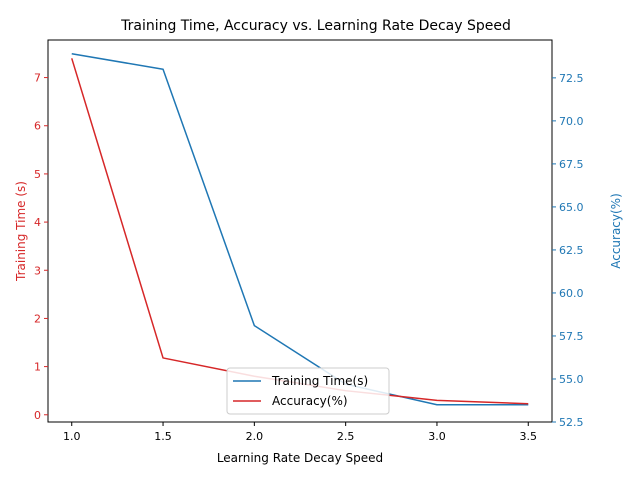 The image size is (640, 480). What do you see at coordinates (300, 458) in the screenshot?
I see `x-axis-label: Learning Rate Decay Speed` at bounding box center [300, 458].